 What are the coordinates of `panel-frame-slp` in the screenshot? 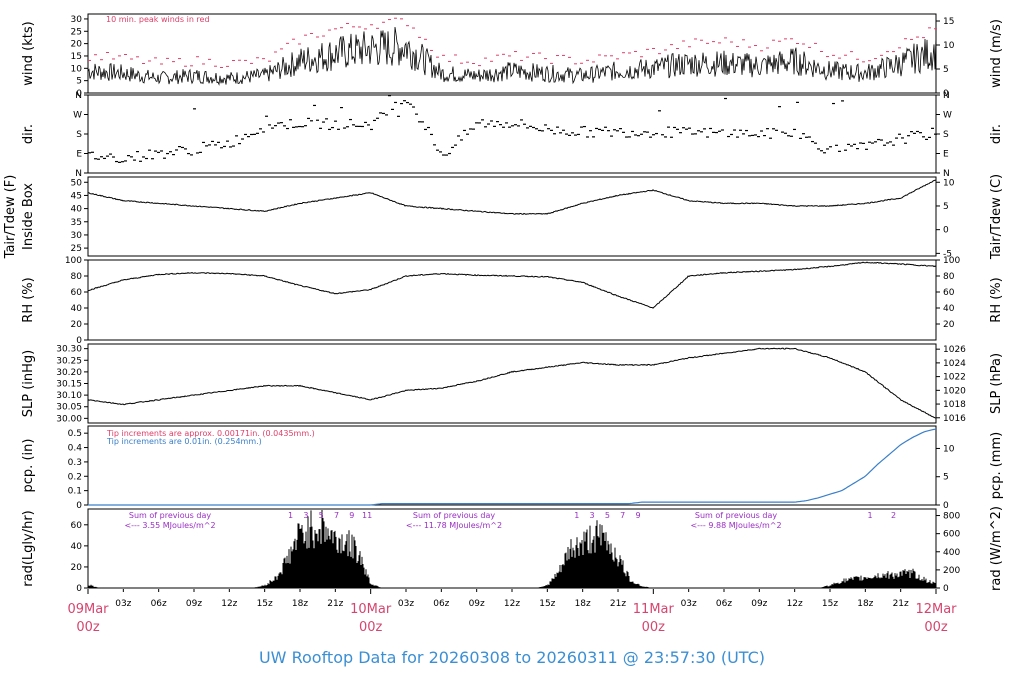 It's located at (512, 383).